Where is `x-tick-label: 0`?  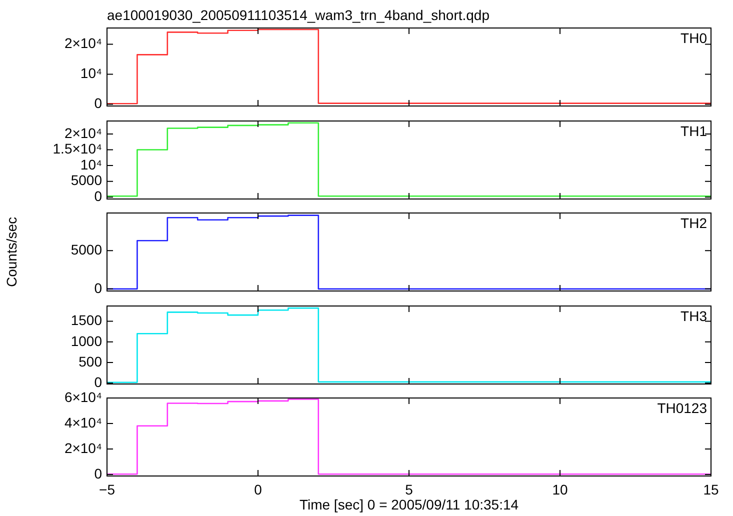 x-tick-label: 0 is located at coordinates (258, 490).